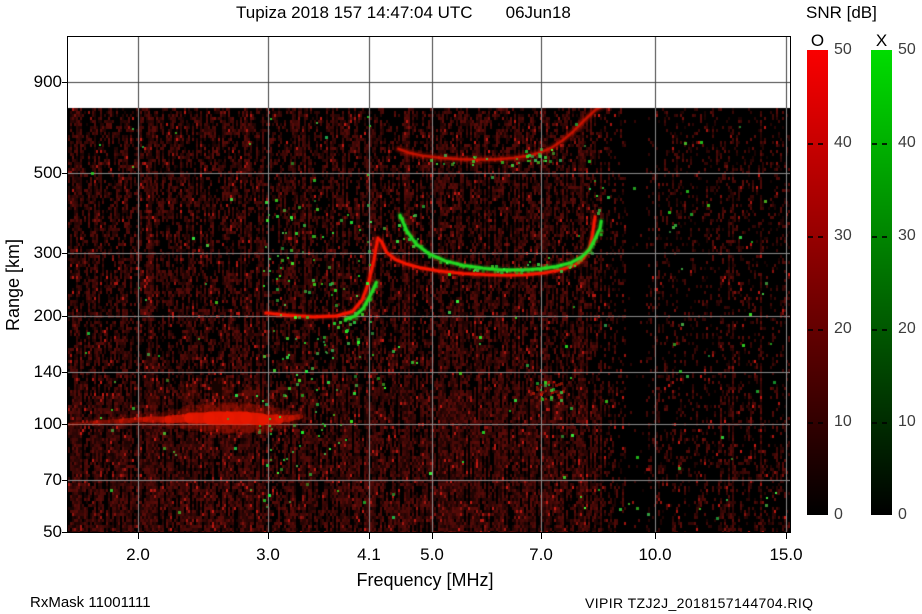 The width and height of the screenshot is (922, 614). I want to click on colorbar-label-O: O, so click(817, 40).